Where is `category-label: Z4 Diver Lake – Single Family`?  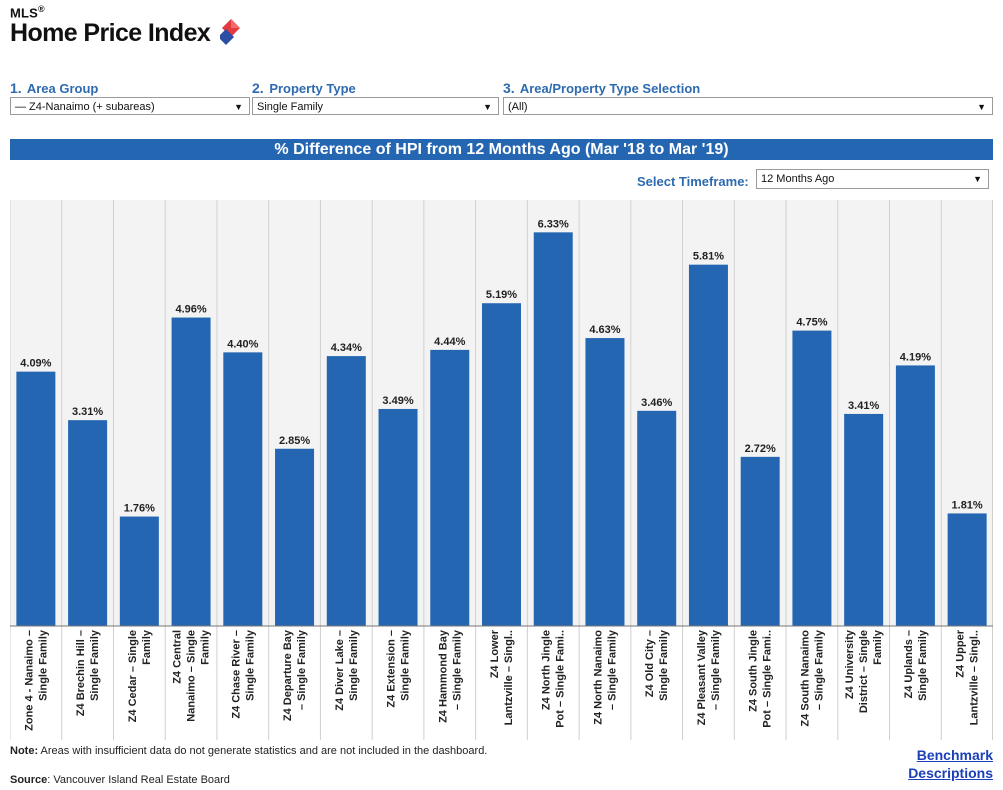
category-label: Z4 Diver Lake – Single Family is located at coordinates (347, 670).